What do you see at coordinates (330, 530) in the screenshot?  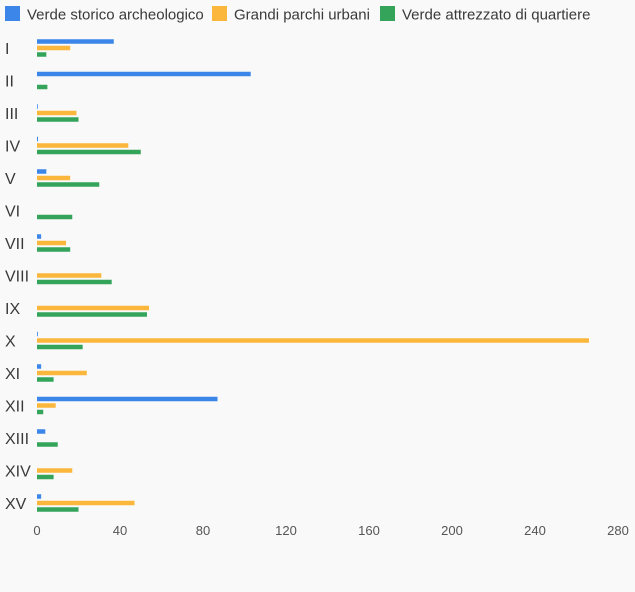 I see `x-axis-tick-labels: 0 40 80 120 160 200 240 280` at bounding box center [330, 530].